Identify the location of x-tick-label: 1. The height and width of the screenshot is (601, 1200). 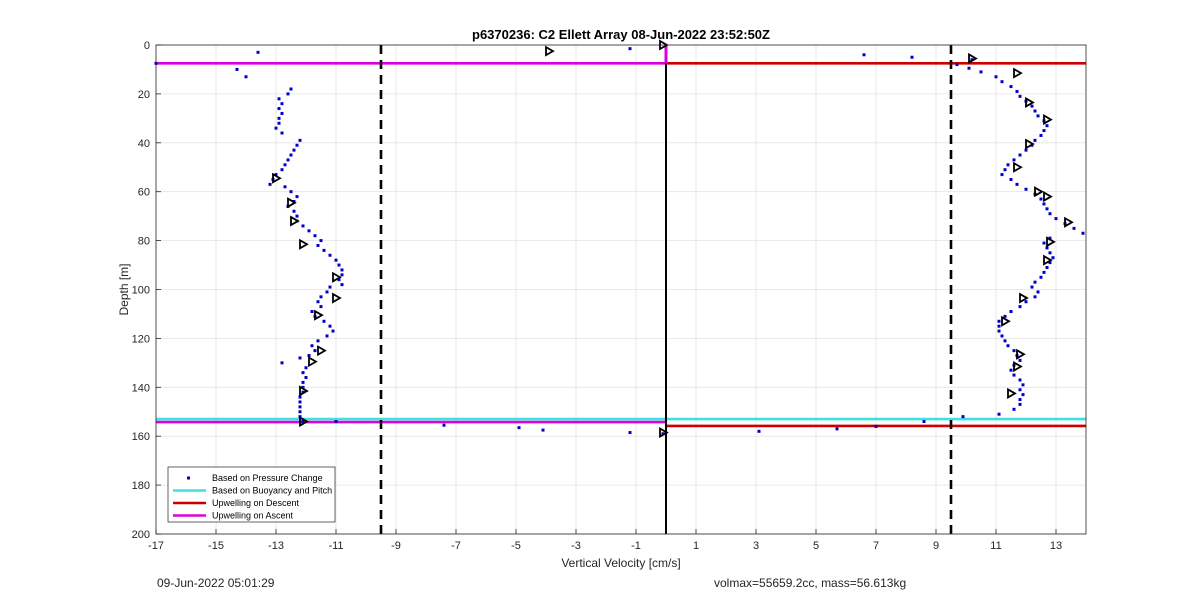
(696, 546).